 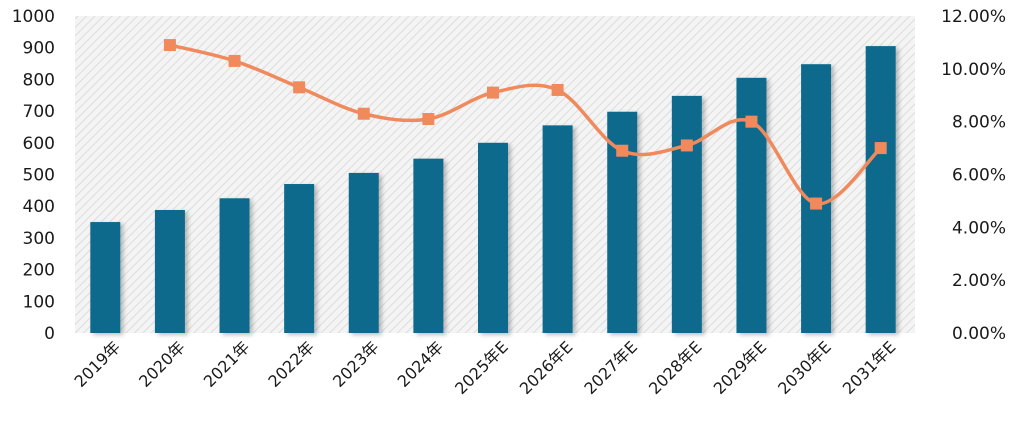 I want to click on right-axis: 0.00% 2.00% 4.00% 6.00% 8.00% 10.00% 12.00%, so click(x=973, y=175).